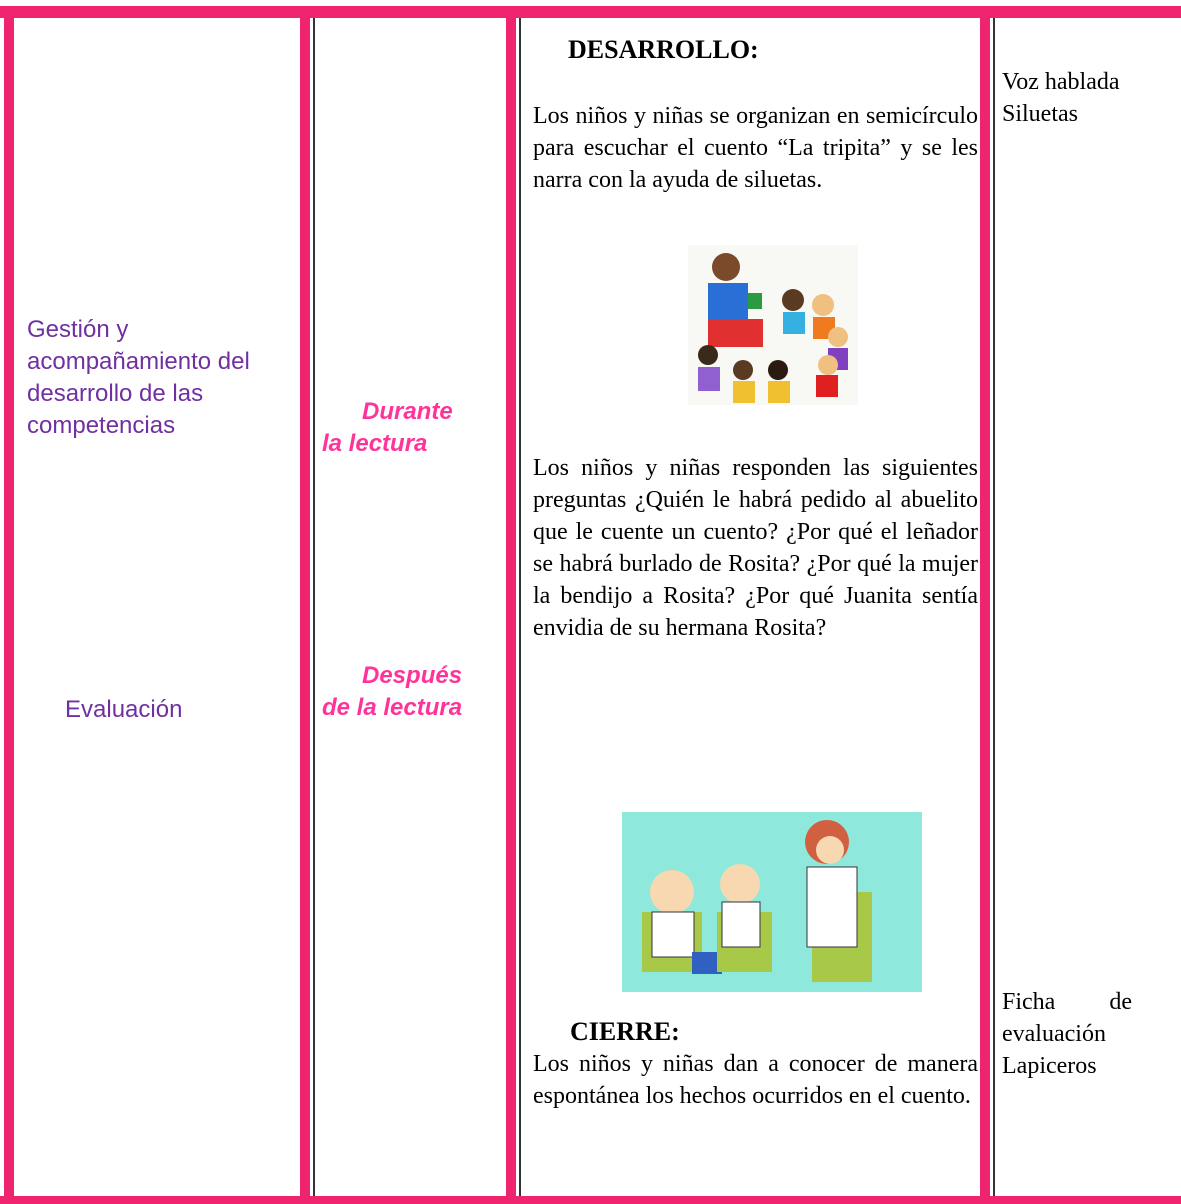 The width and height of the screenshot is (1181, 1204). I want to click on material: Ficha de evaluación, so click(1089, 1018).